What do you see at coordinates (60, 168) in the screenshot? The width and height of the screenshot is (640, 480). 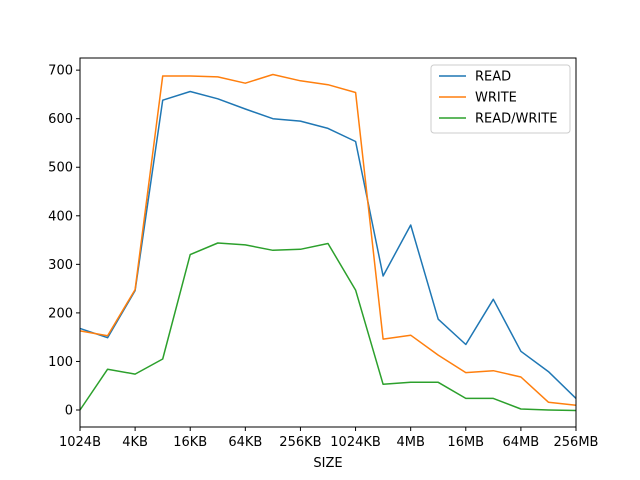 I see `y-tick-label: 500` at bounding box center [60, 168].